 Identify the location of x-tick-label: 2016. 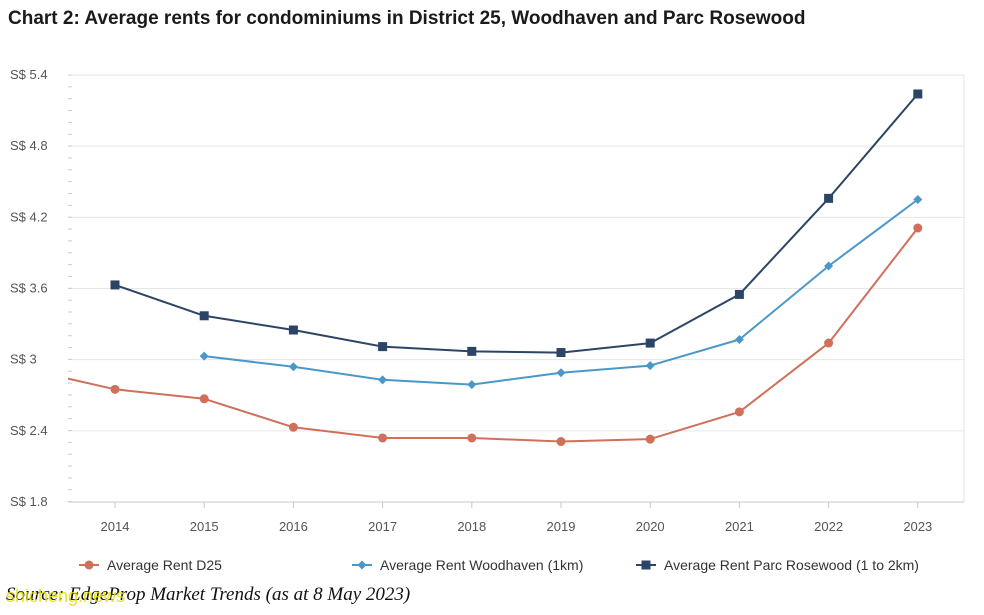
(293, 526).